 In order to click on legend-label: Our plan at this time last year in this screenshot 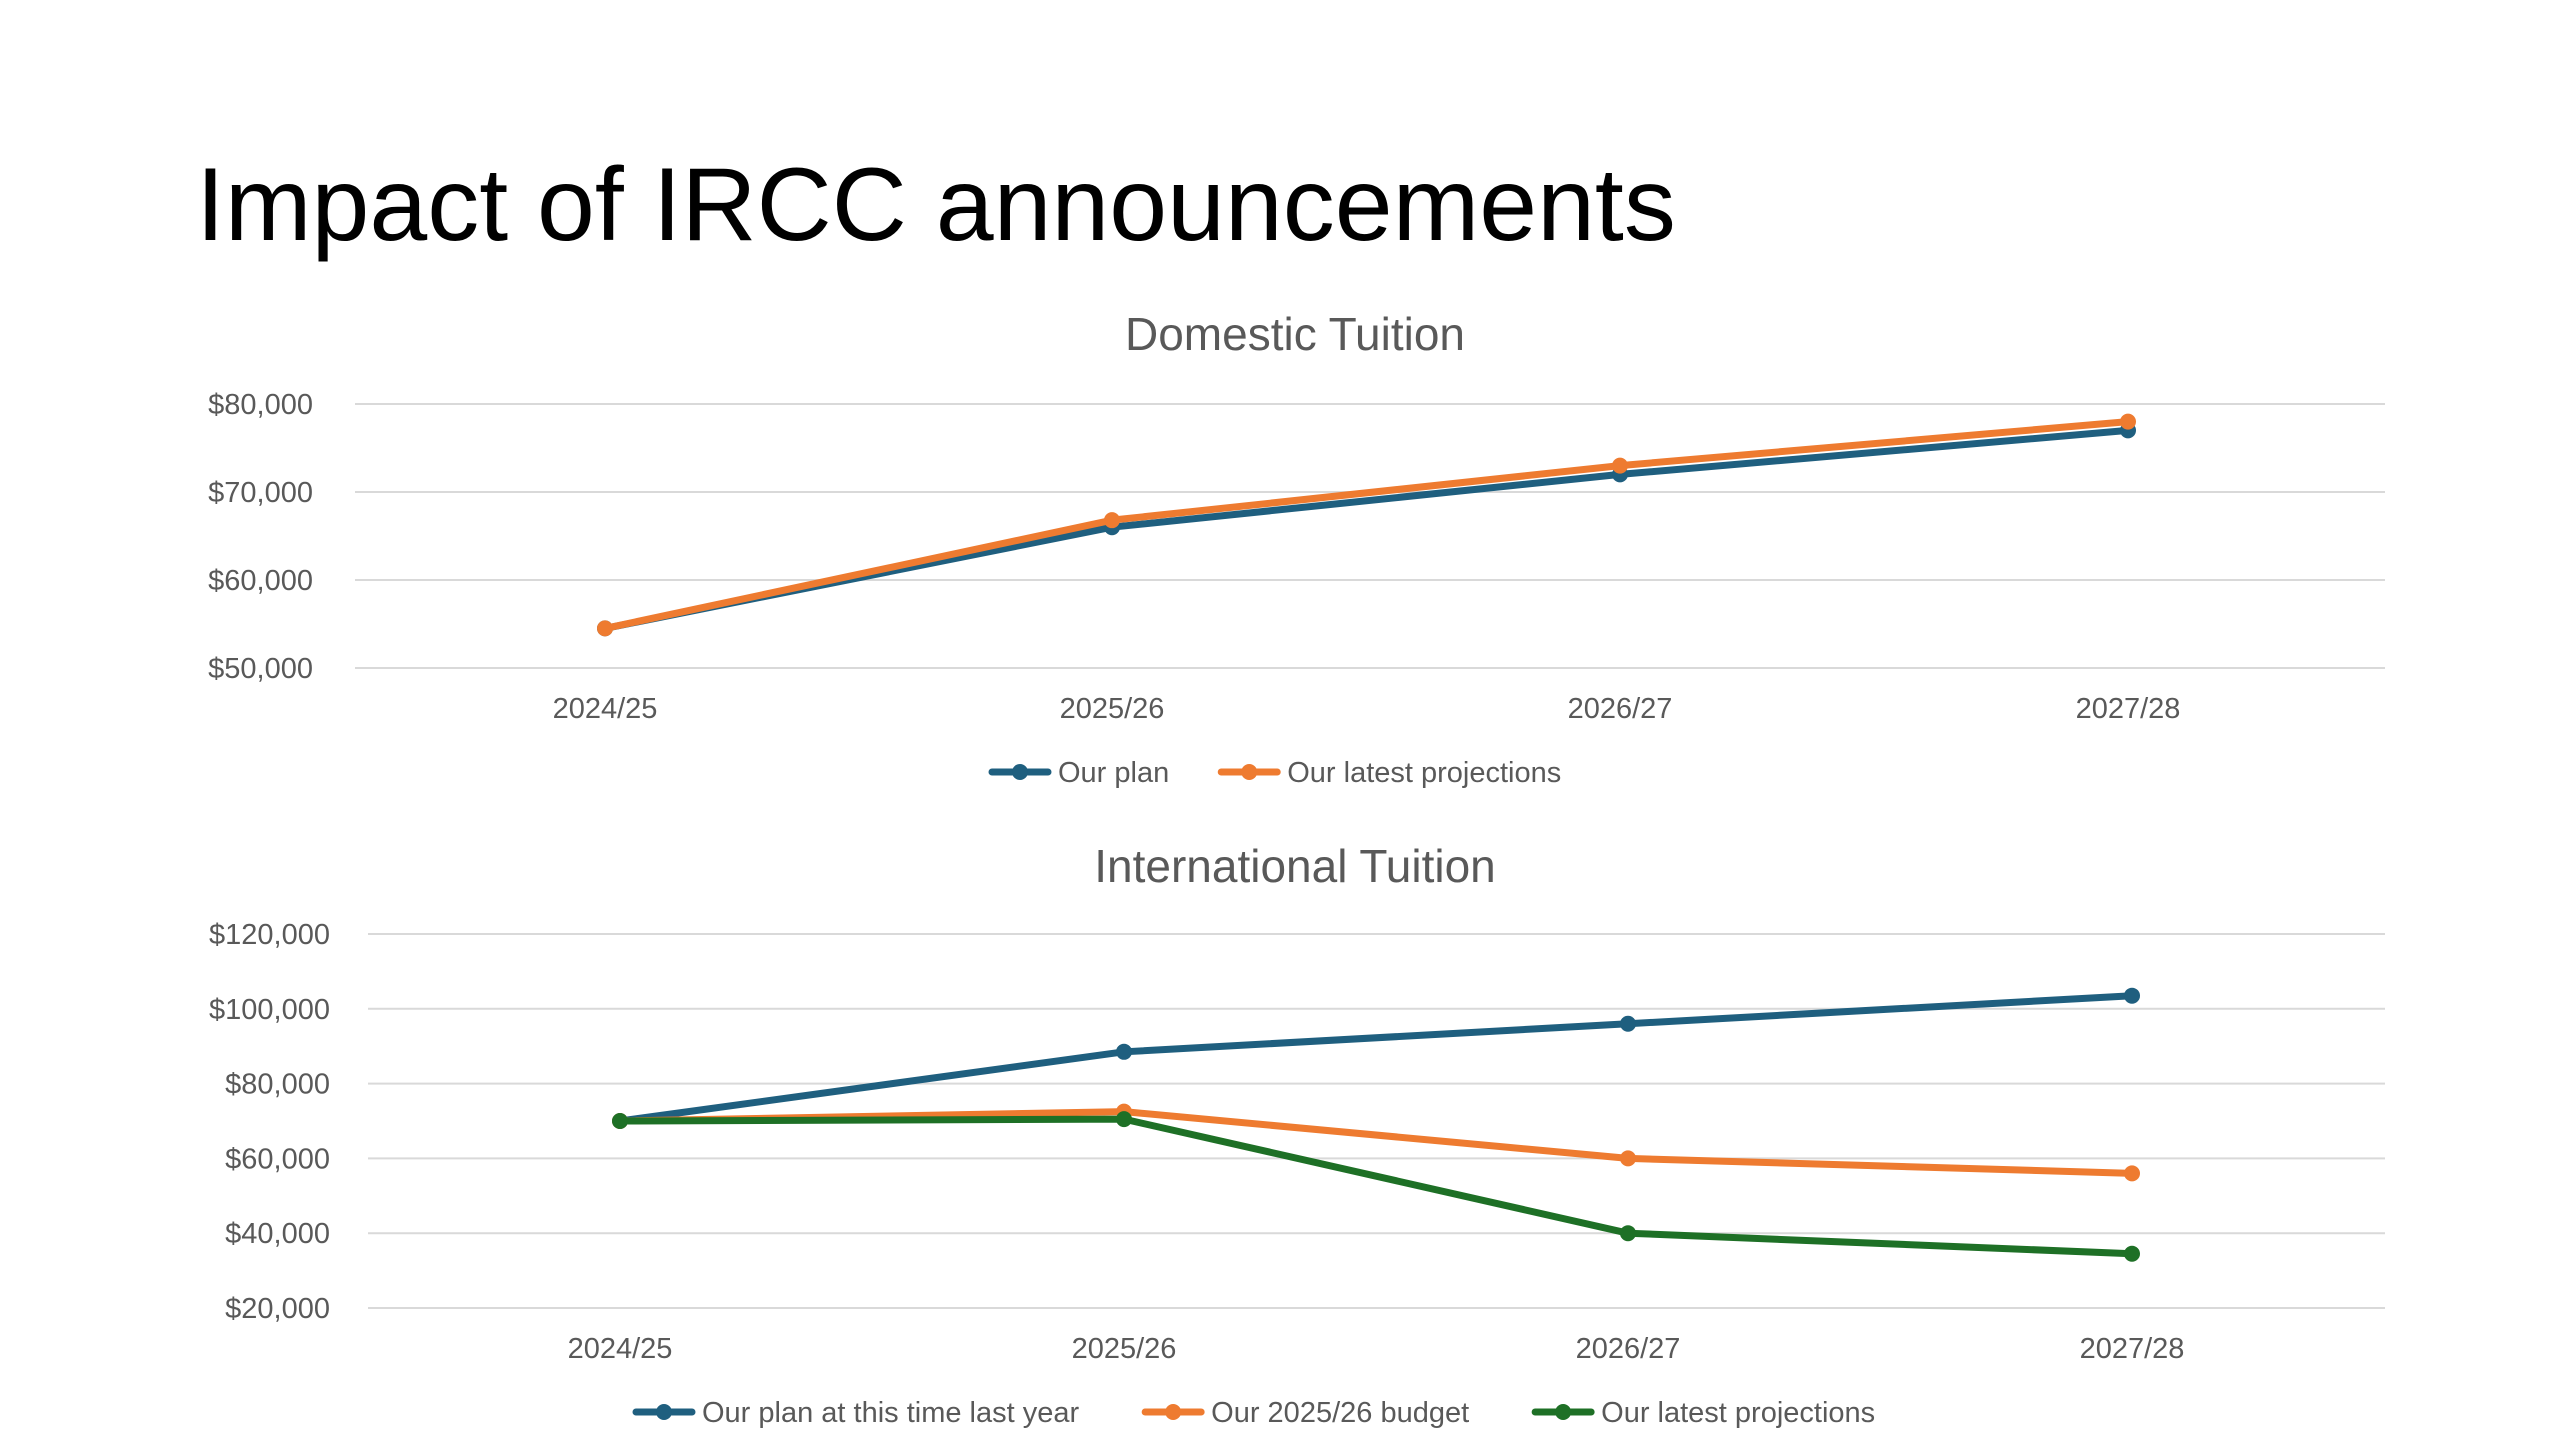, I will do `click(890, 1413)`.